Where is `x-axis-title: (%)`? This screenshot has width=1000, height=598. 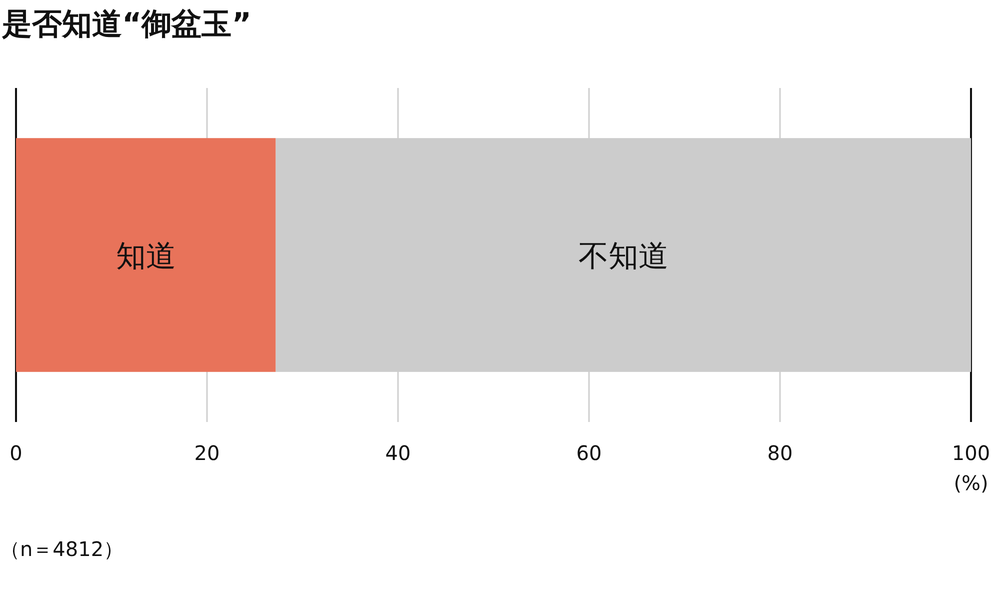
x-axis-title: (%) is located at coordinates (971, 483).